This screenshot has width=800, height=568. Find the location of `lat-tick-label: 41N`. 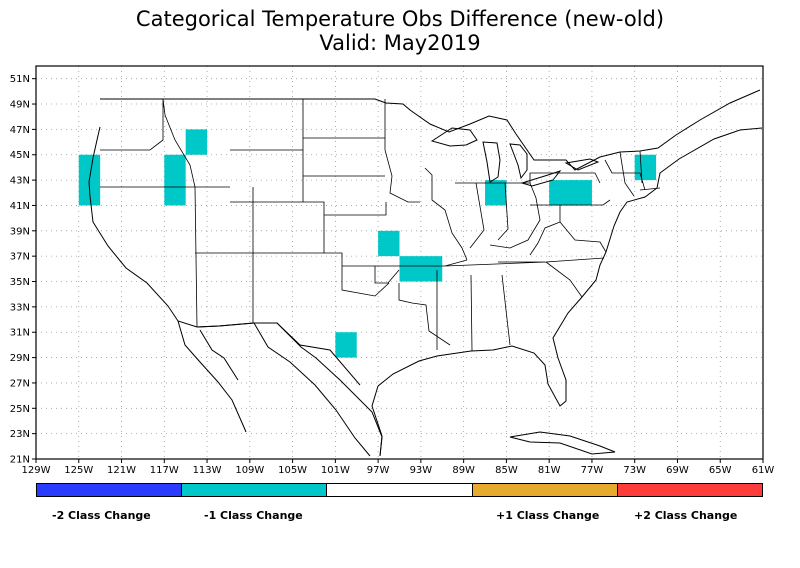

lat-tick-label: 41N is located at coordinates (20, 206).